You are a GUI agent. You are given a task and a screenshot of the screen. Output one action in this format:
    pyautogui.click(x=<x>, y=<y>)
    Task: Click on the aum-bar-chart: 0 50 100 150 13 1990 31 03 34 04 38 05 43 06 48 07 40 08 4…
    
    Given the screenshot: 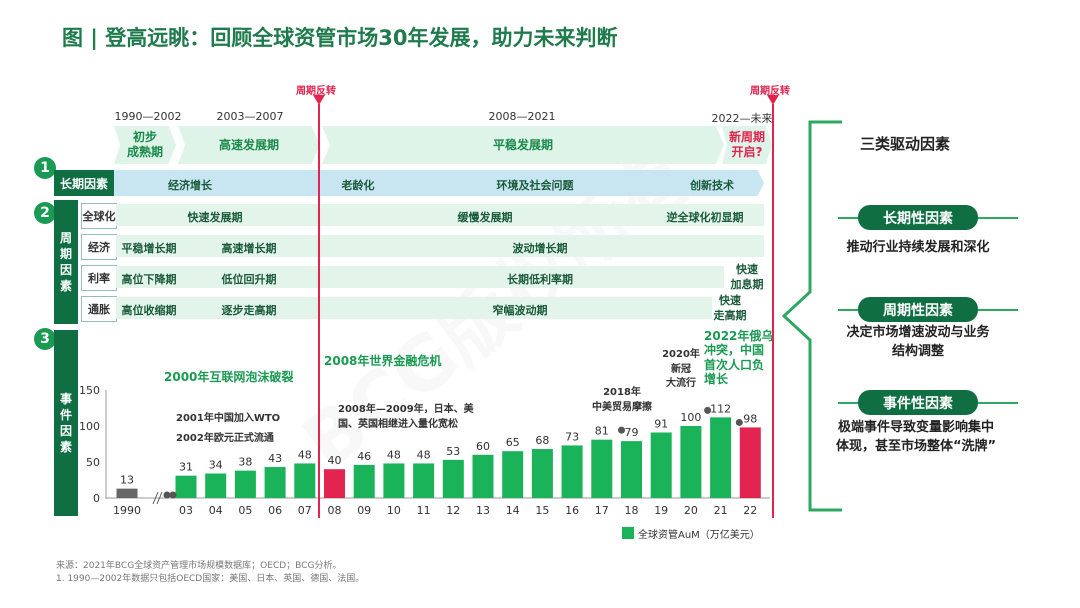 What is the action you would take?
    pyautogui.click(x=424, y=450)
    